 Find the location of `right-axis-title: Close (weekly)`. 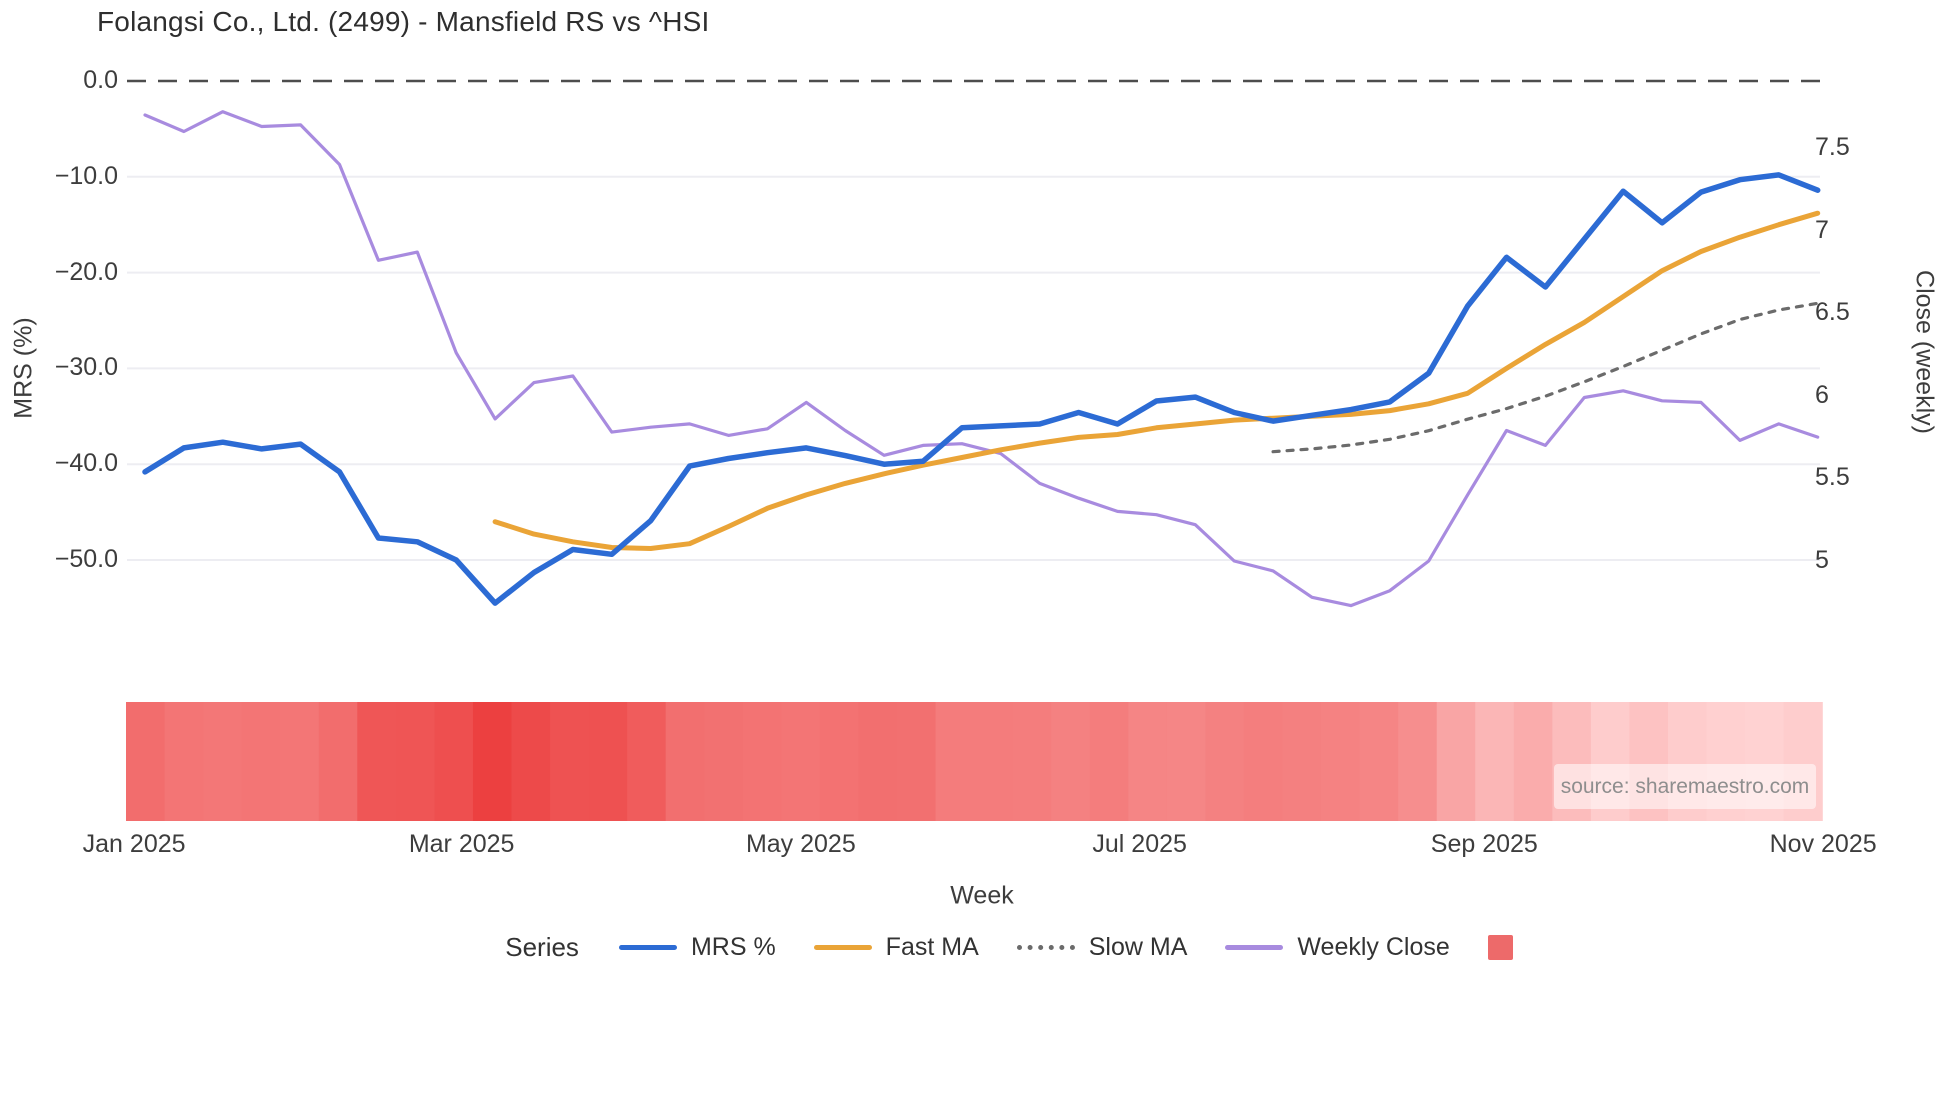

right-axis-title: Close (weekly) is located at coordinates (1924, 352).